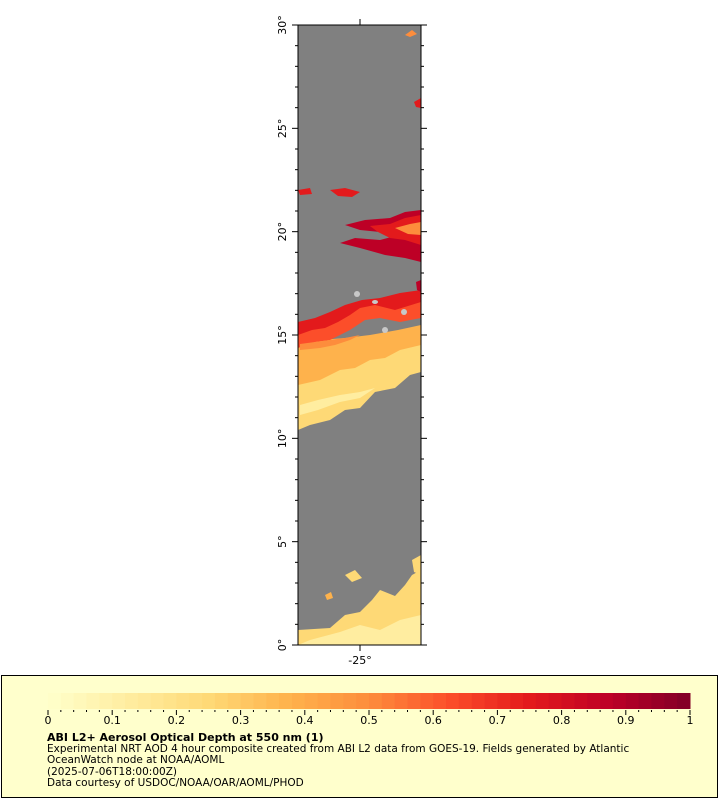  I want to click on aod-band-orange-low, so click(330, 342).